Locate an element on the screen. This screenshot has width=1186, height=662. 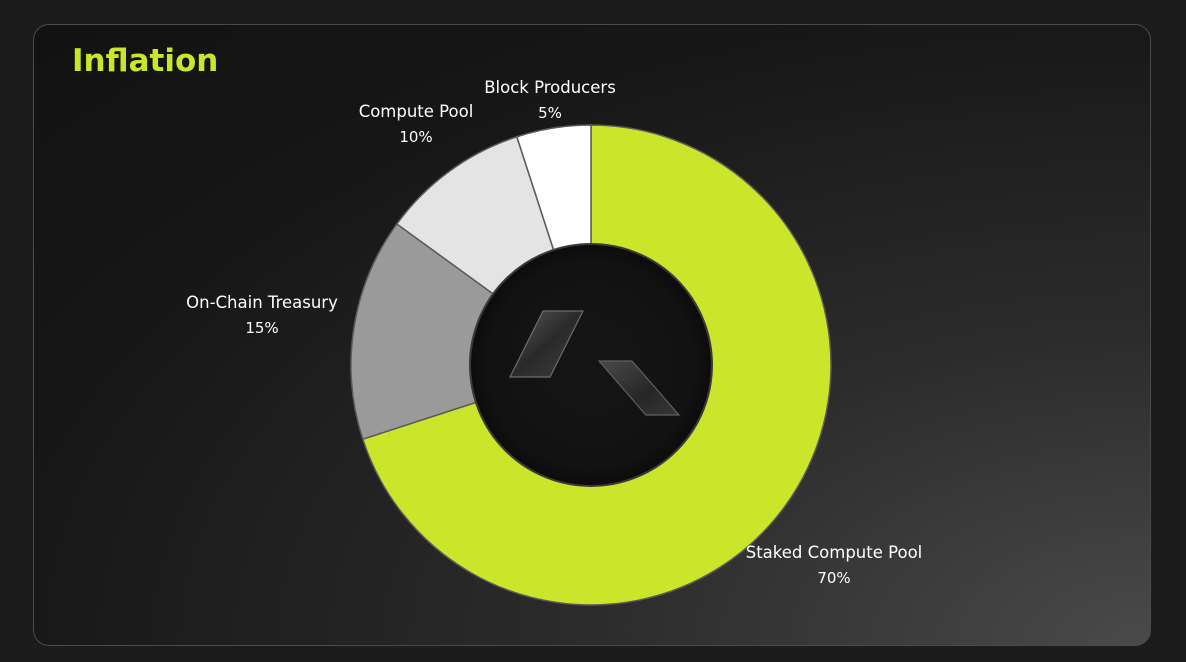
slice-percent-label: 70% is located at coordinates (833, 578).